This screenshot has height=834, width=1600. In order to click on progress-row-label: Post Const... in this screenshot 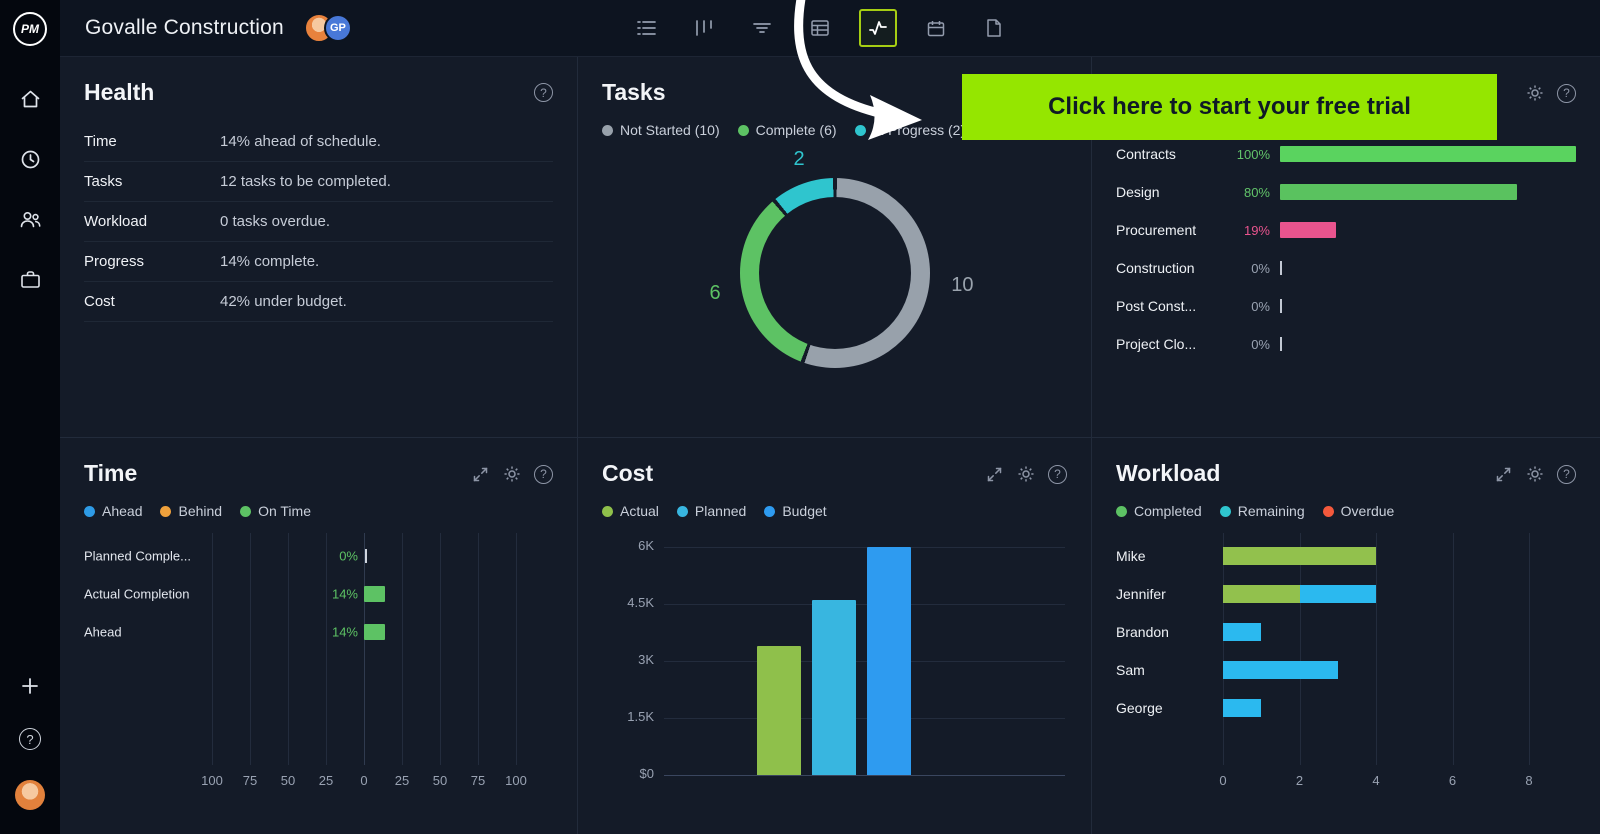, I will do `click(1156, 306)`.